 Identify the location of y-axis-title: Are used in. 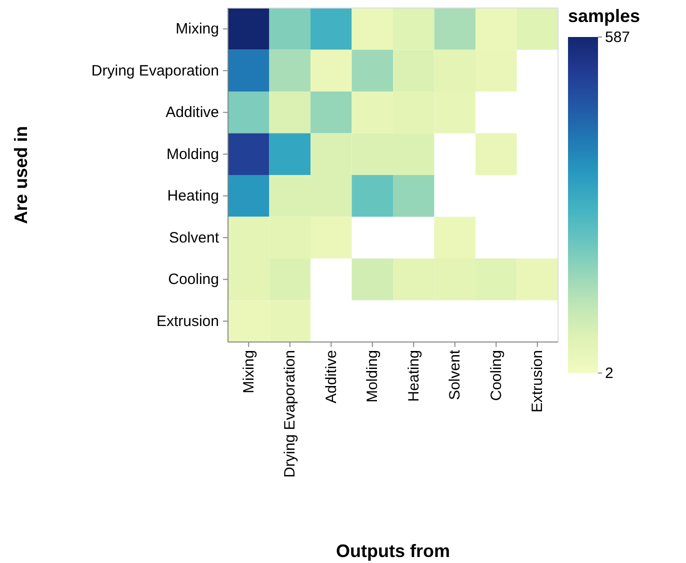
(21, 175).